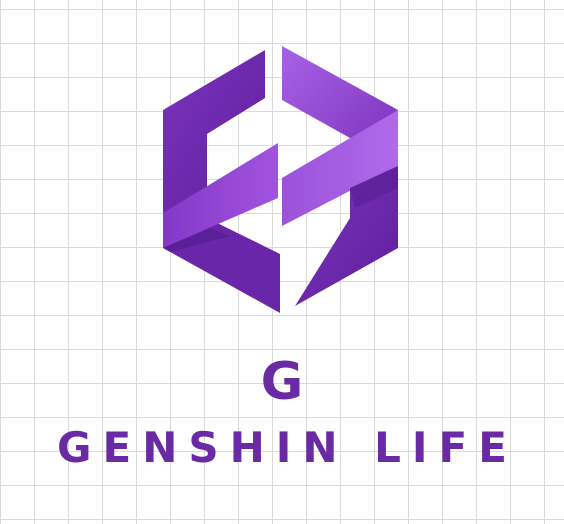  What do you see at coordinates (374, 187) in the screenshot?
I see `hexagon-right-band-shadow` at bounding box center [374, 187].